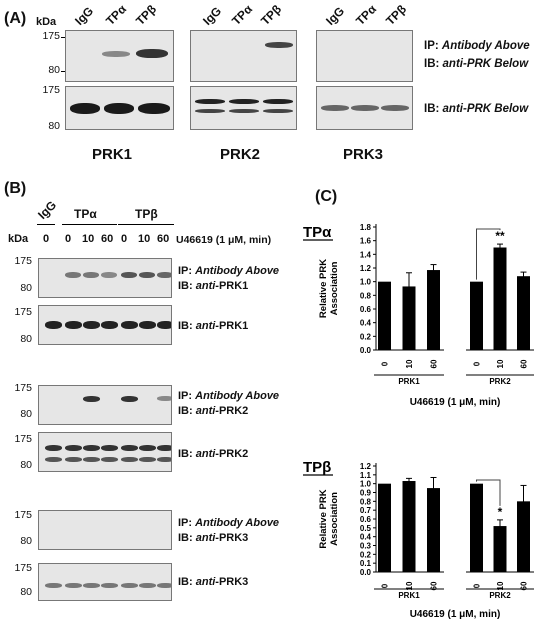  Describe the element at coordinates (146, 15) in the screenshot. I see `lane-tpb-1: TPβ` at that location.